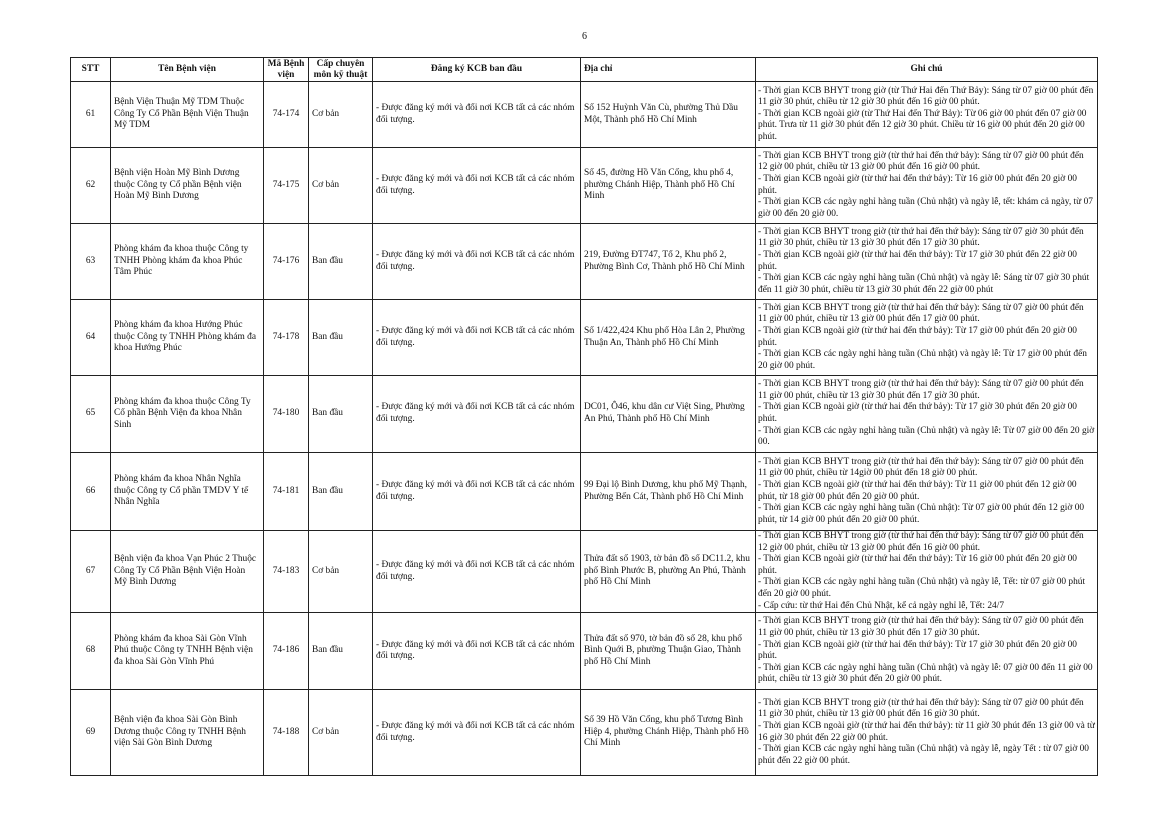  I want to click on header-notes: Ghi chú, so click(926, 69).